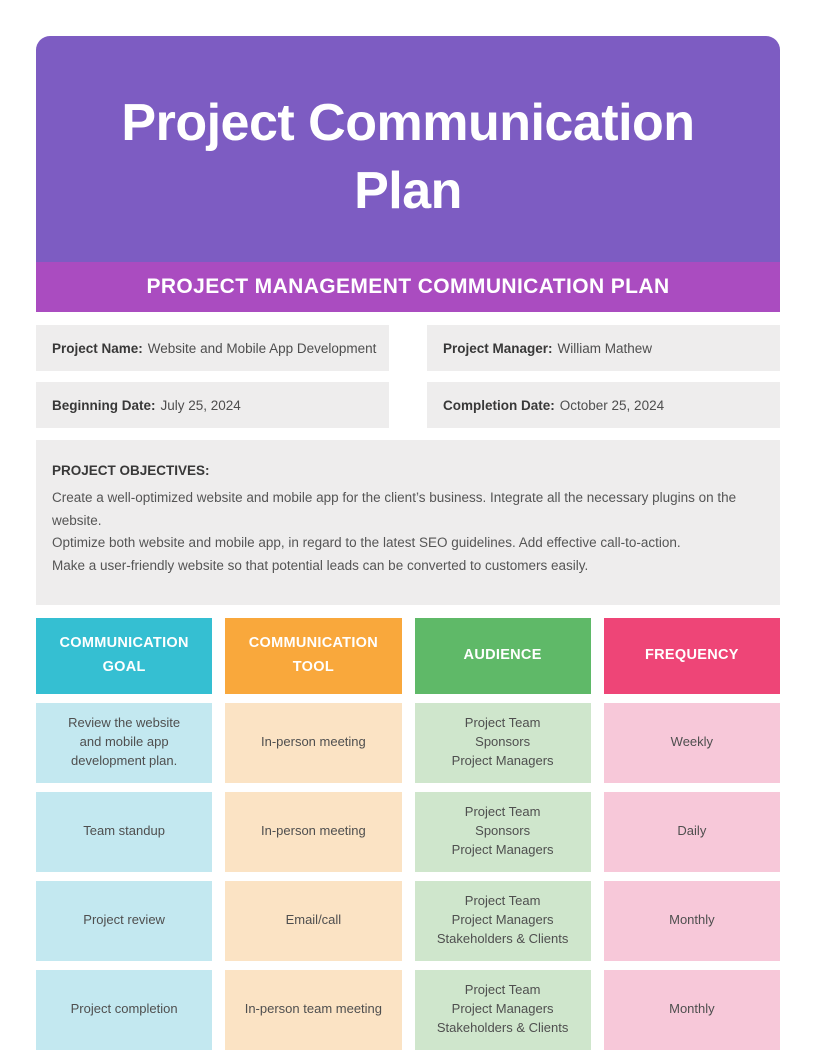 The width and height of the screenshot is (816, 1056). What do you see at coordinates (499, 405) in the screenshot?
I see `completion-date-label: Completion Date:` at bounding box center [499, 405].